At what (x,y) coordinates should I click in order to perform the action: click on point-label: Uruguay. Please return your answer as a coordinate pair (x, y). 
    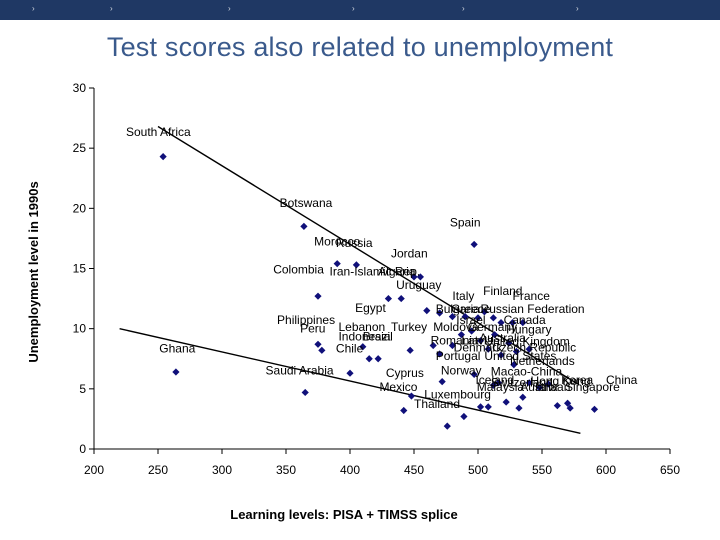
    Looking at the image, I should click on (418, 285).